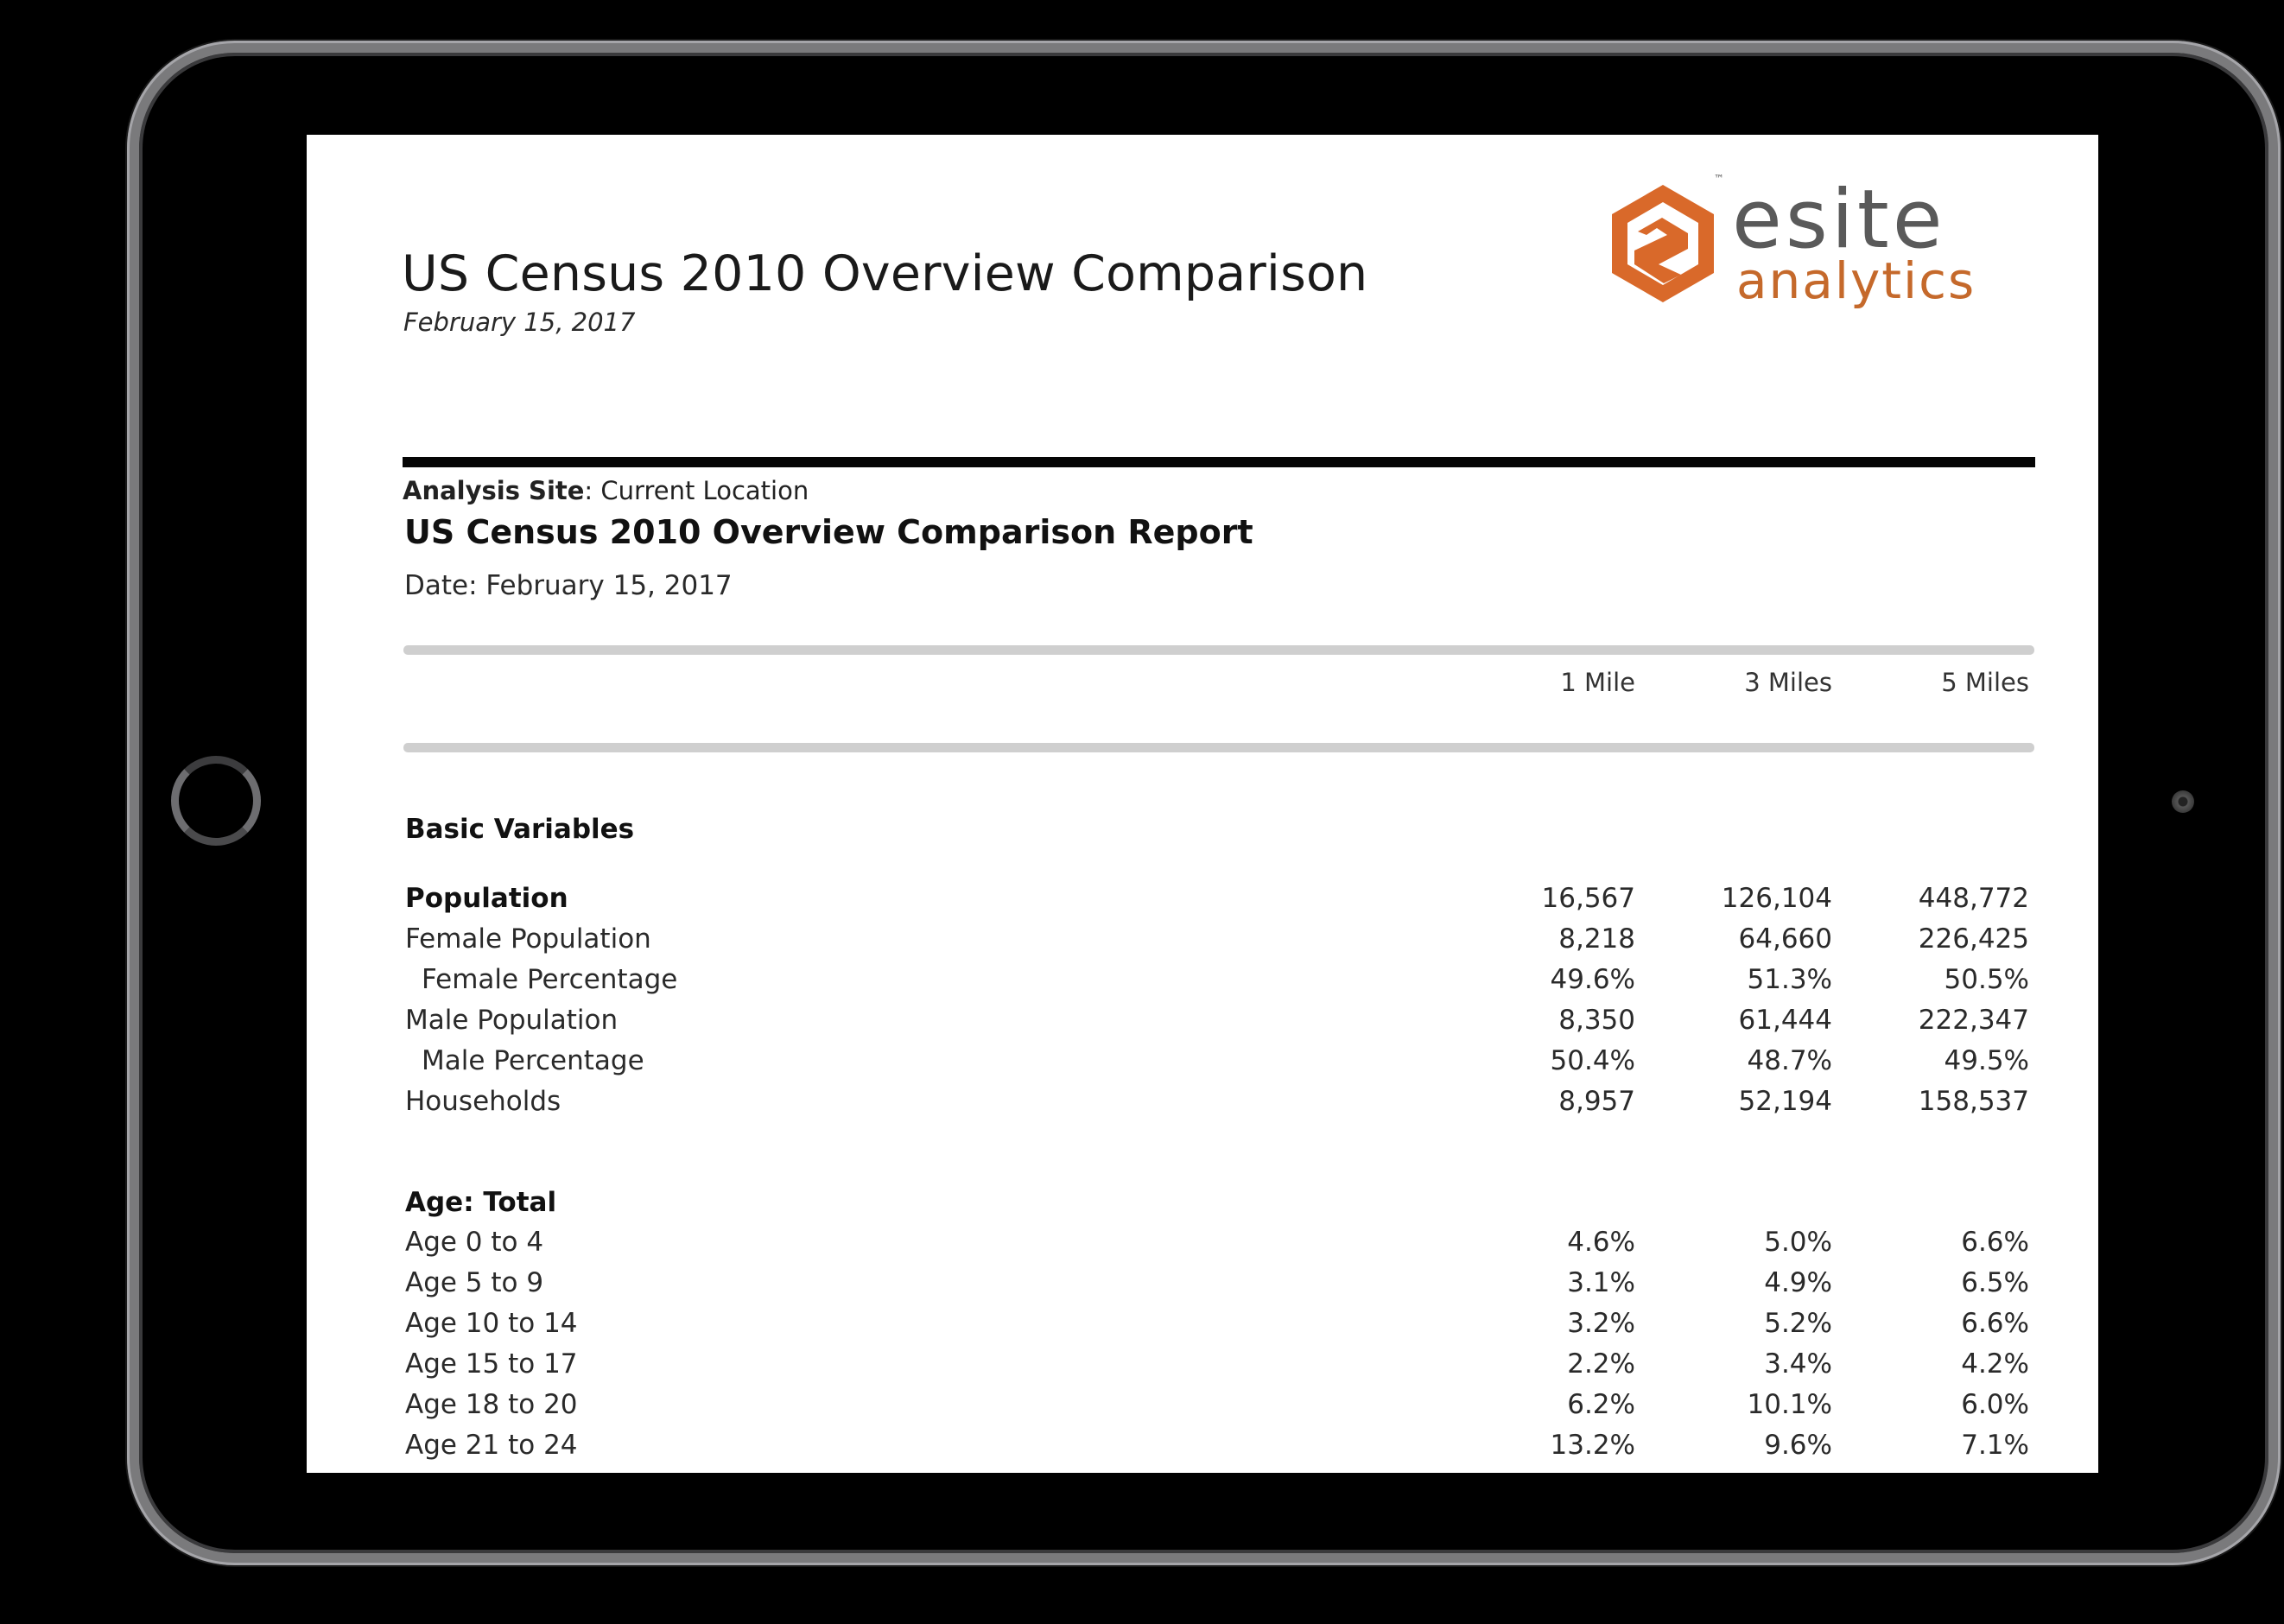 This screenshot has height=1624, width=2284. Describe the element at coordinates (885, 273) in the screenshot. I see `document-title: US Census 2010 Overview Comparison` at that location.